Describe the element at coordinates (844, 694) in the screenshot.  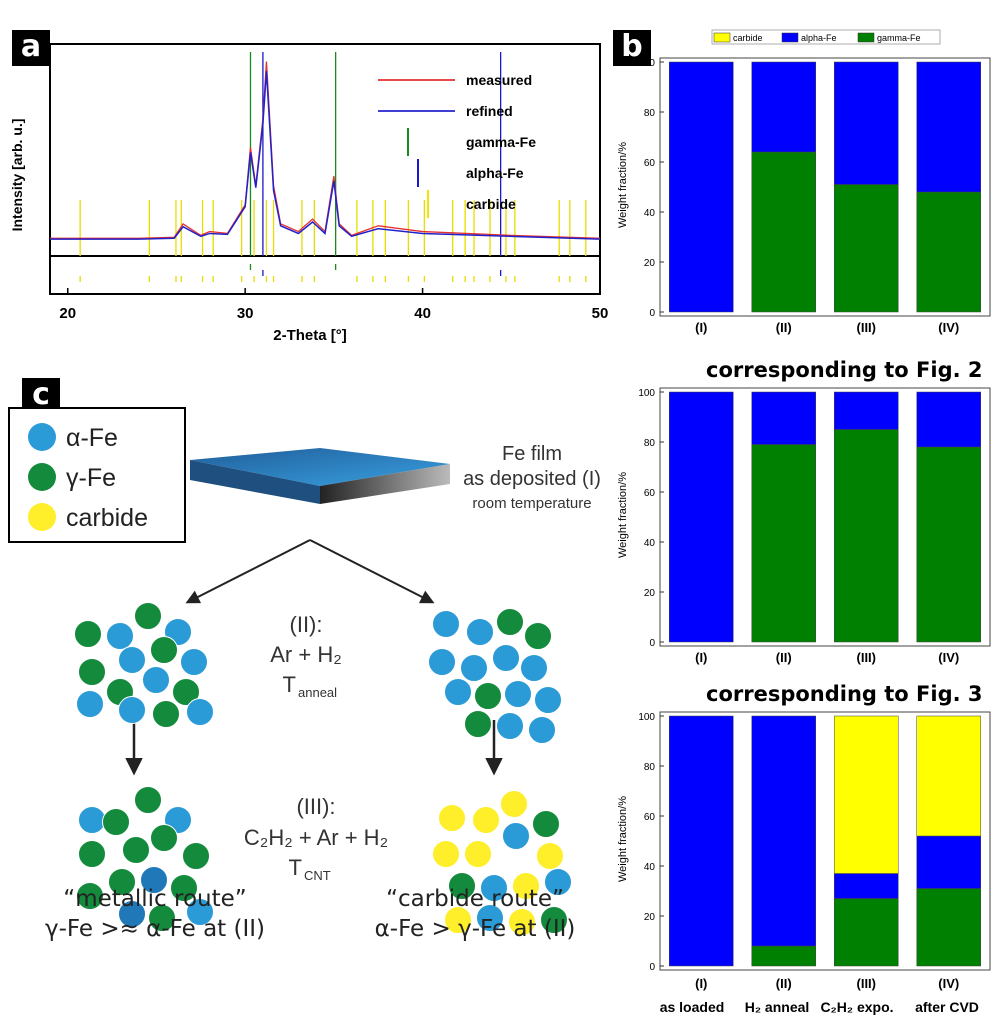
I see `chart3-title: corresponding to Fig. 3` at that location.